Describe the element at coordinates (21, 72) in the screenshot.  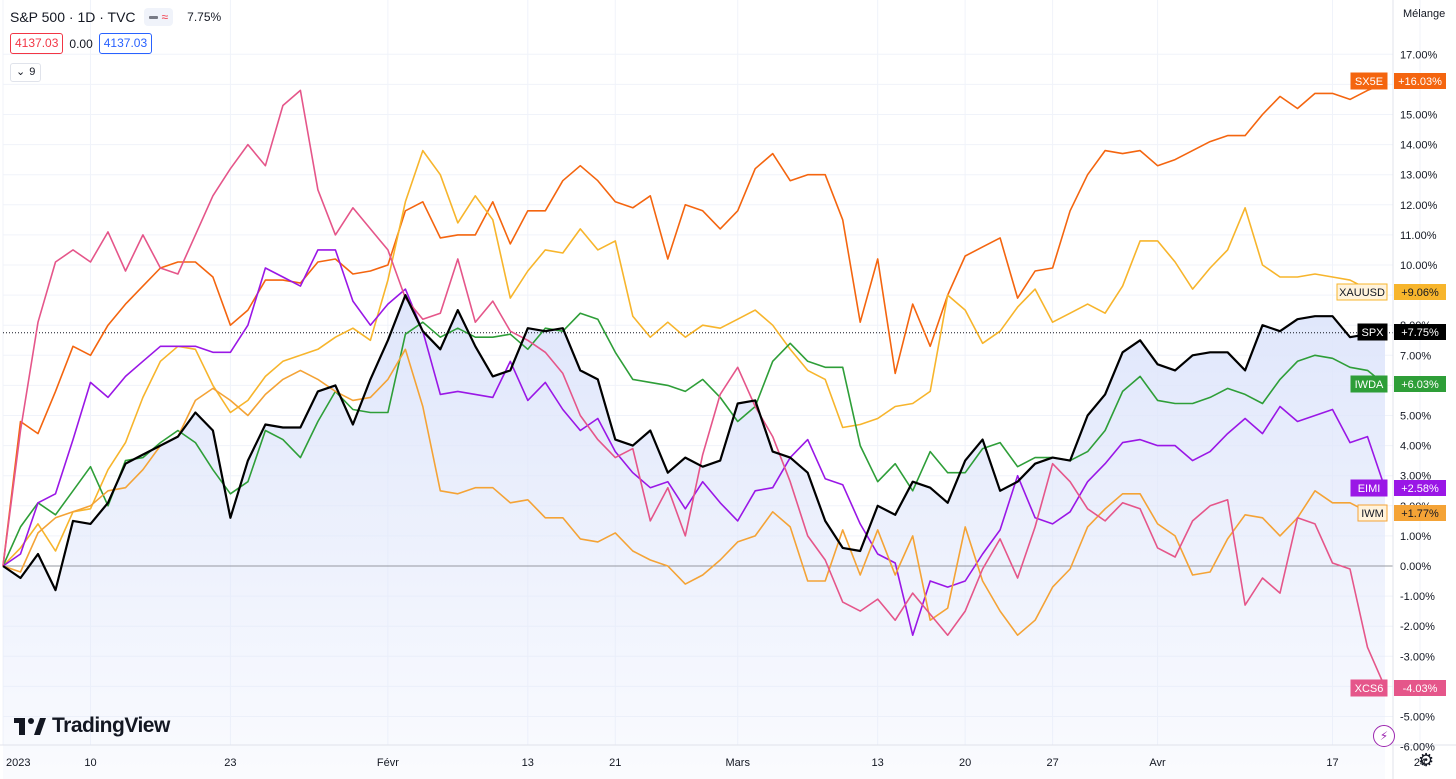
I see `chevron-down-icon: ⌄` at that location.